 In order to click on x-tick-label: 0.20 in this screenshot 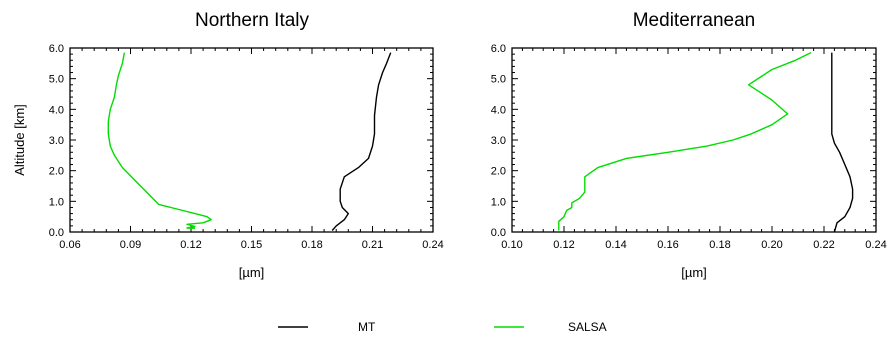, I will do `click(771, 245)`.